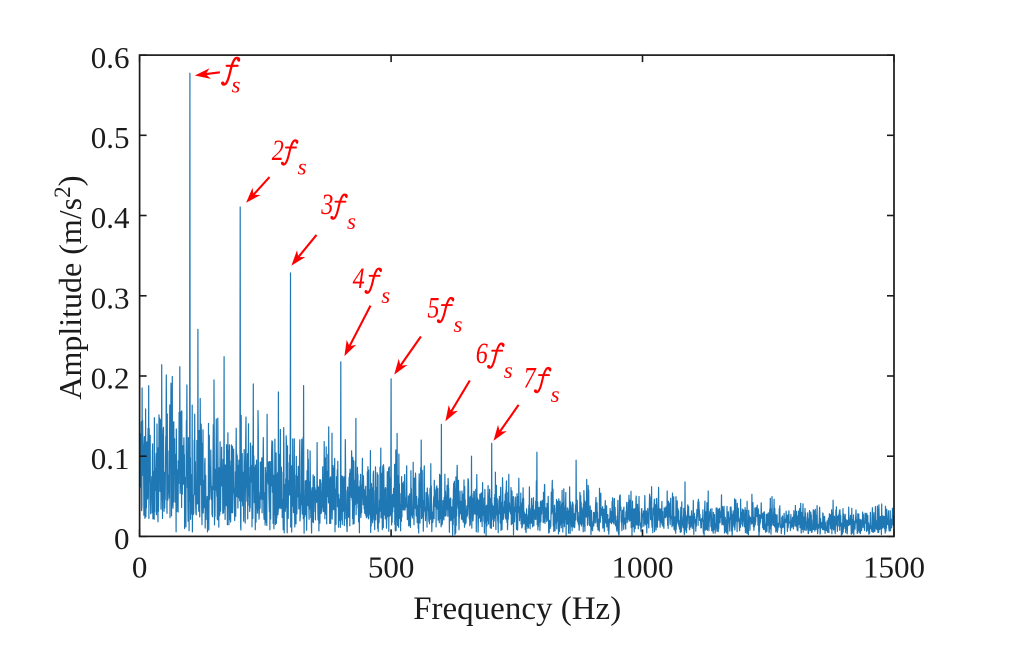 The image size is (1024, 645). What do you see at coordinates (517, 609) in the screenshot?
I see `svg-text: Frequency (Hz)` at bounding box center [517, 609].